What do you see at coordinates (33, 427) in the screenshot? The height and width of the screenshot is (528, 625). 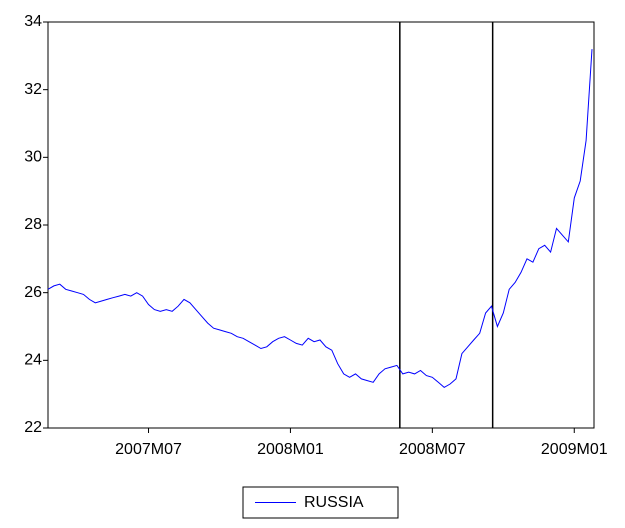 I see `y-tick-label: 22` at bounding box center [33, 427].